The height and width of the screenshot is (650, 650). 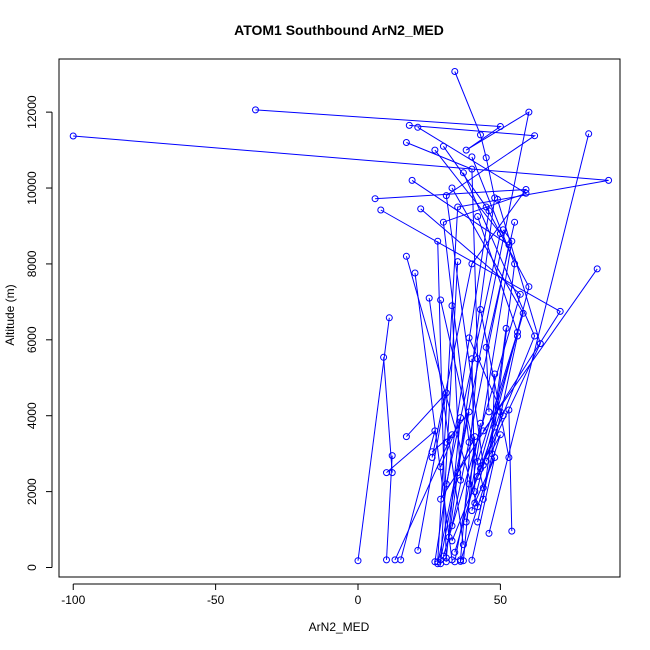 What do you see at coordinates (32, 339) in the screenshot?
I see `y-tick-label: 6000` at bounding box center [32, 339].